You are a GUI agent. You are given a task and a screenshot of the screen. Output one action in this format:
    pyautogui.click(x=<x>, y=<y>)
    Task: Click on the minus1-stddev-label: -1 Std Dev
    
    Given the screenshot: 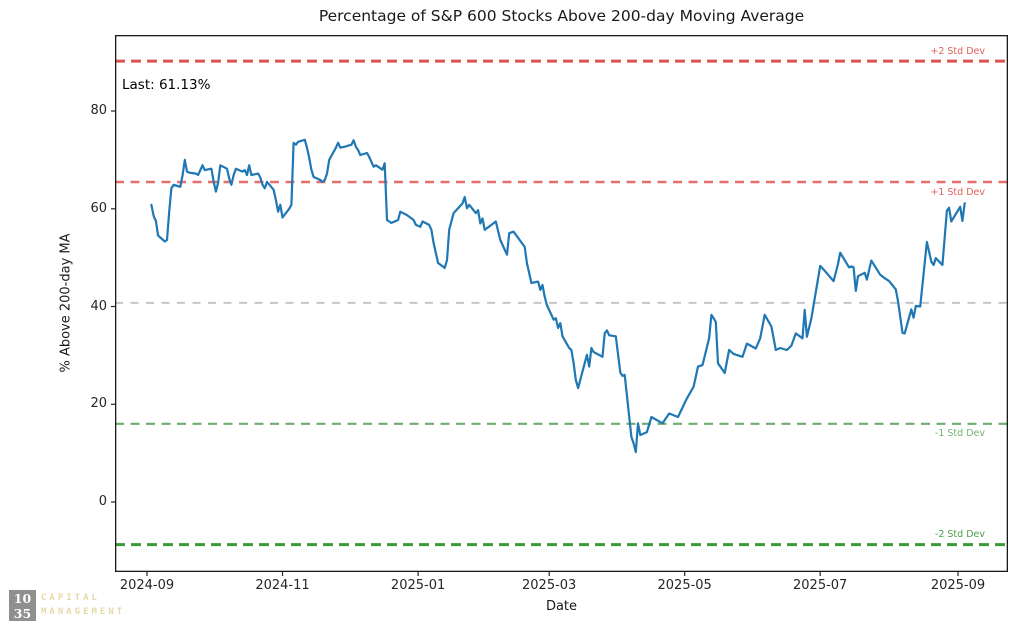 What is the action you would take?
    pyautogui.click(x=959, y=434)
    